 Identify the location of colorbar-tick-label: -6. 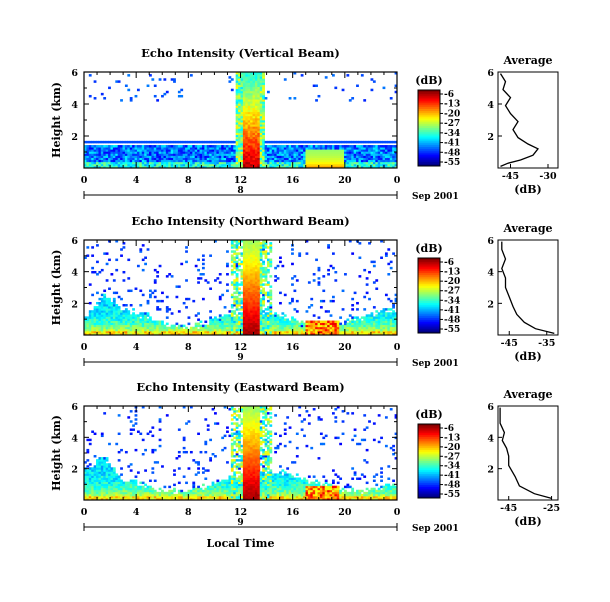
(449, 263).